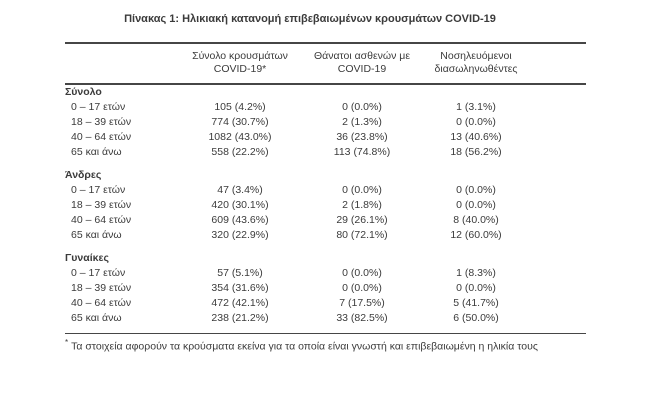 This screenshot has height=404, width=654. I want to click on cases-value: 472 (42.1%), so click(240, 302).